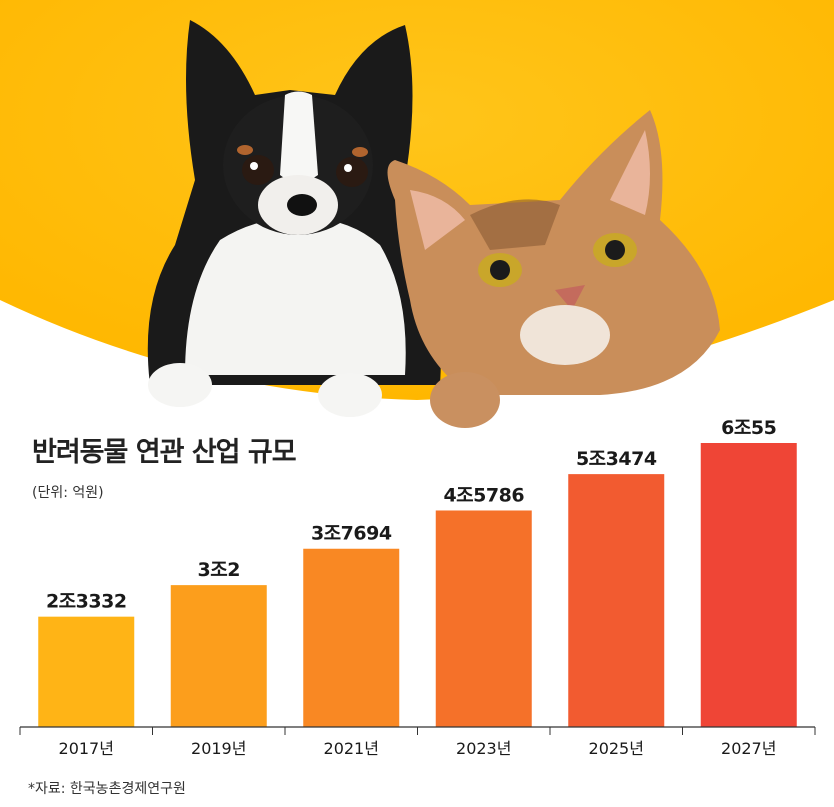  What do you see at coordinates (68, 493) in the screenshot?
I see `unit-label: (단위: 억원)` at bounding box center [68, 493].